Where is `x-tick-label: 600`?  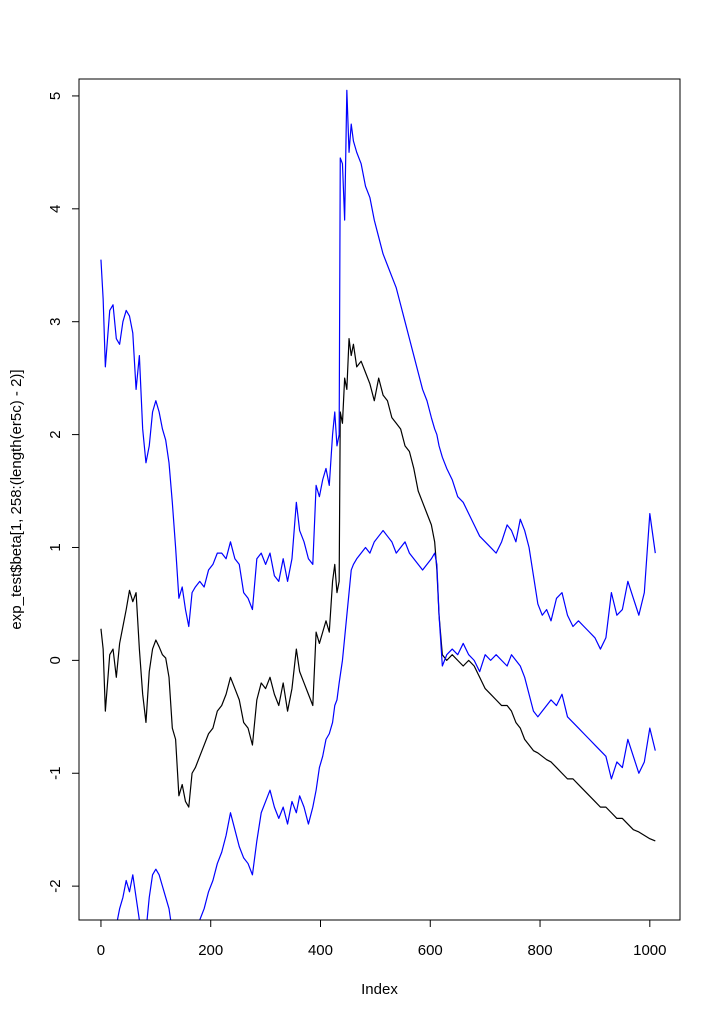 x-tick-label: 600 is located at coordinates (430, 950).